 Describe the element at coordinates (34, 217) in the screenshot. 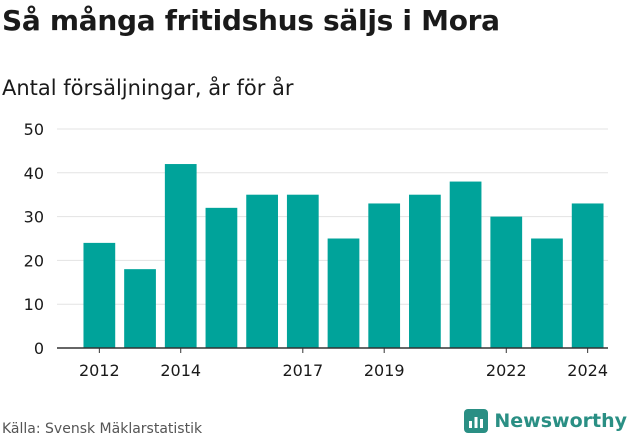

I see `y-tick-label: 30` at that location.